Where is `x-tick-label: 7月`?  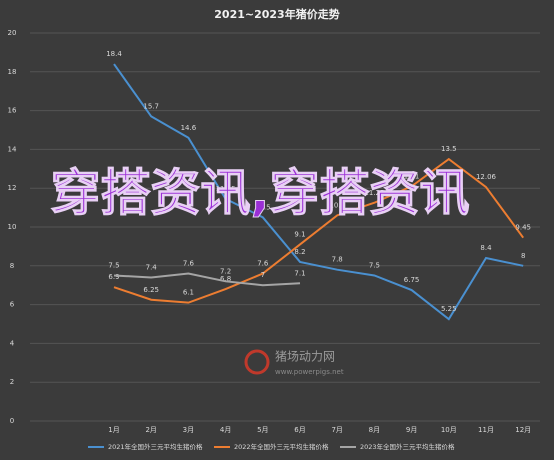 x-tick-label: 7月 is located at coordinates (336, 430).